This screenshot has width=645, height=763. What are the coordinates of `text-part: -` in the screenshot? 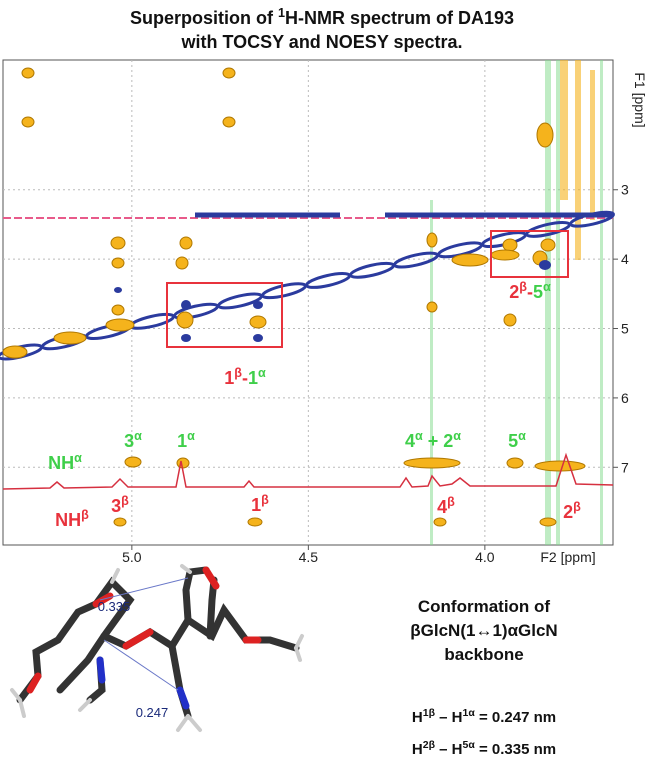 It's located at (245, 378).